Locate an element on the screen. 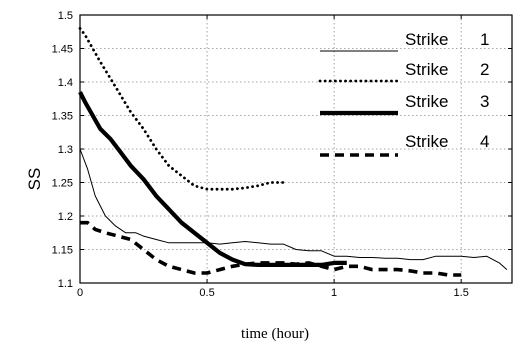 The height and width of the screenshot is (345, 530). x-tick-label: 1 is located at coordinates (334, 293).